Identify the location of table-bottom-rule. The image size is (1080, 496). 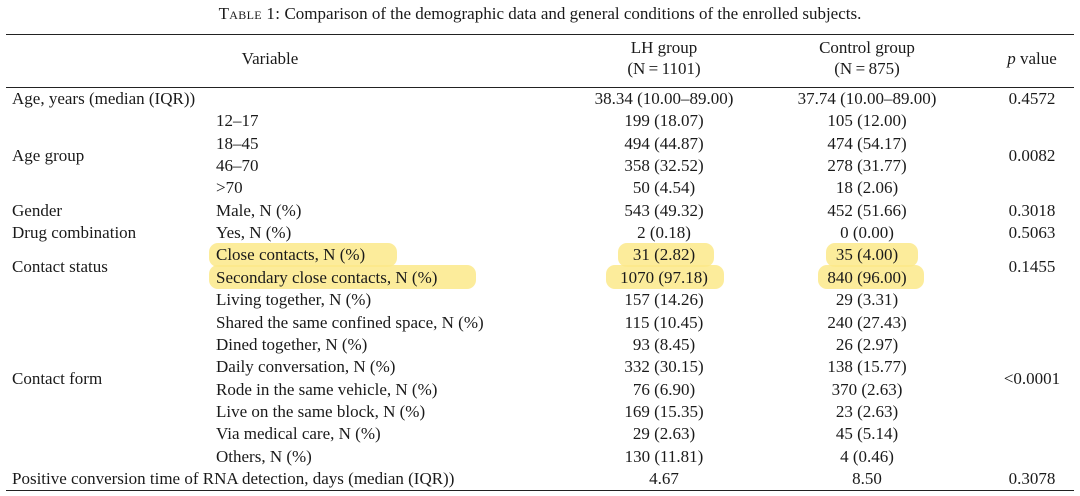
(540, 490).